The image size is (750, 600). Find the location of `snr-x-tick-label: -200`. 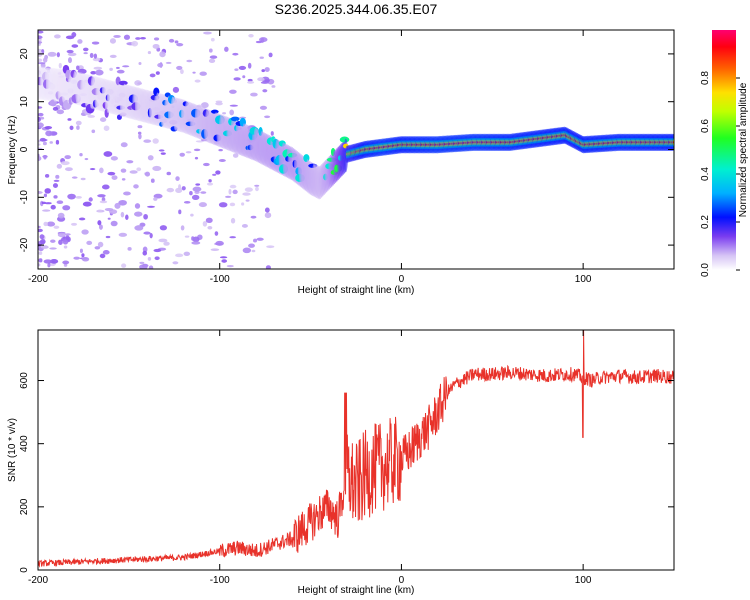

snr-x-tick-label: -200 is located at coordinates (38, 580).